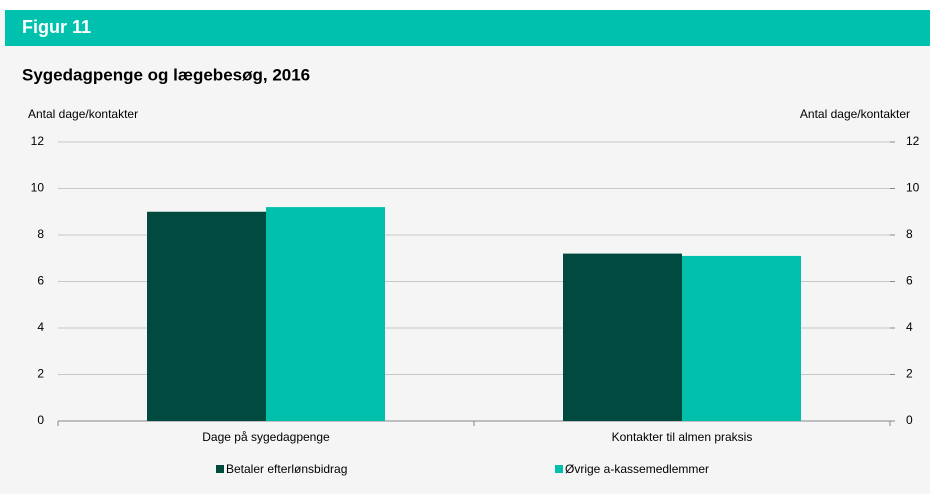 The height and width of the screenshot is (499, 930). What do you see at coordinates (40, 420) in the screenshot?
I see `y-tick-label: 0` at bounding box center [40, 420].